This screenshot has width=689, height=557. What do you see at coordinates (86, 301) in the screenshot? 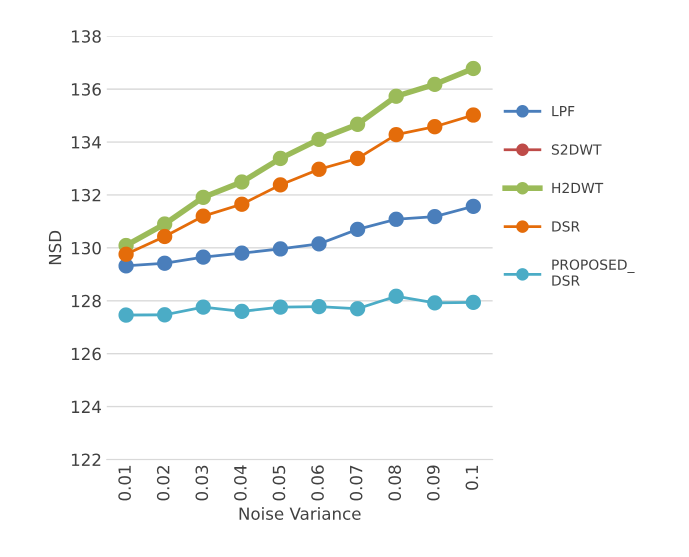
I see `y-tick-label: 128` at bounding box center [86, 301].